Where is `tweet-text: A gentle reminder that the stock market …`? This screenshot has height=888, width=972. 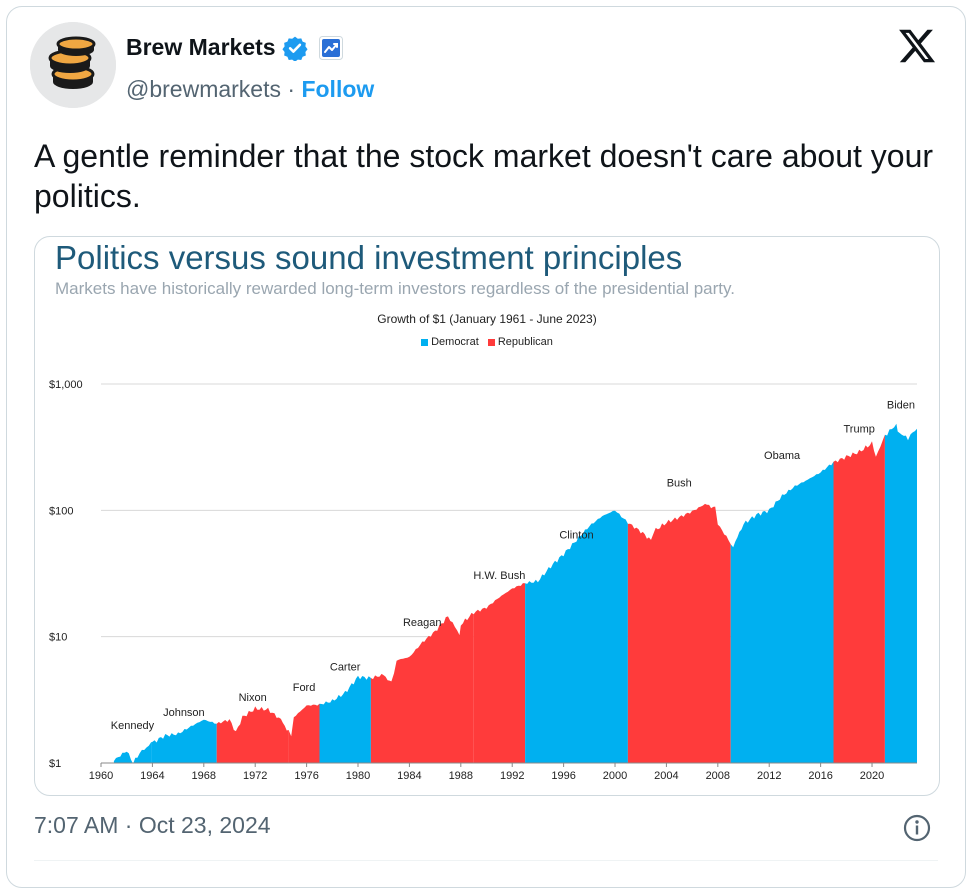 tweet-text: A gentle reminder that the stock market … is located at coordinates (484, 176).